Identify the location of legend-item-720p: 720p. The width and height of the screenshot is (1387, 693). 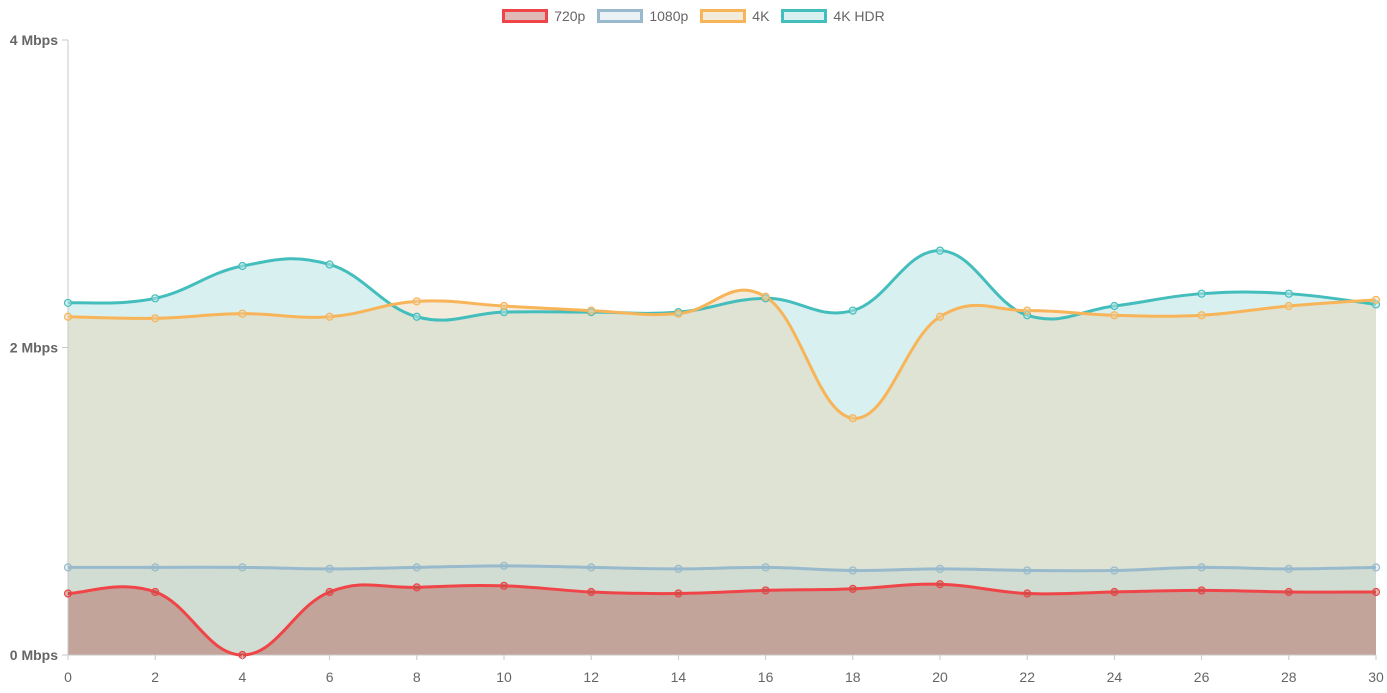
(543, 16).